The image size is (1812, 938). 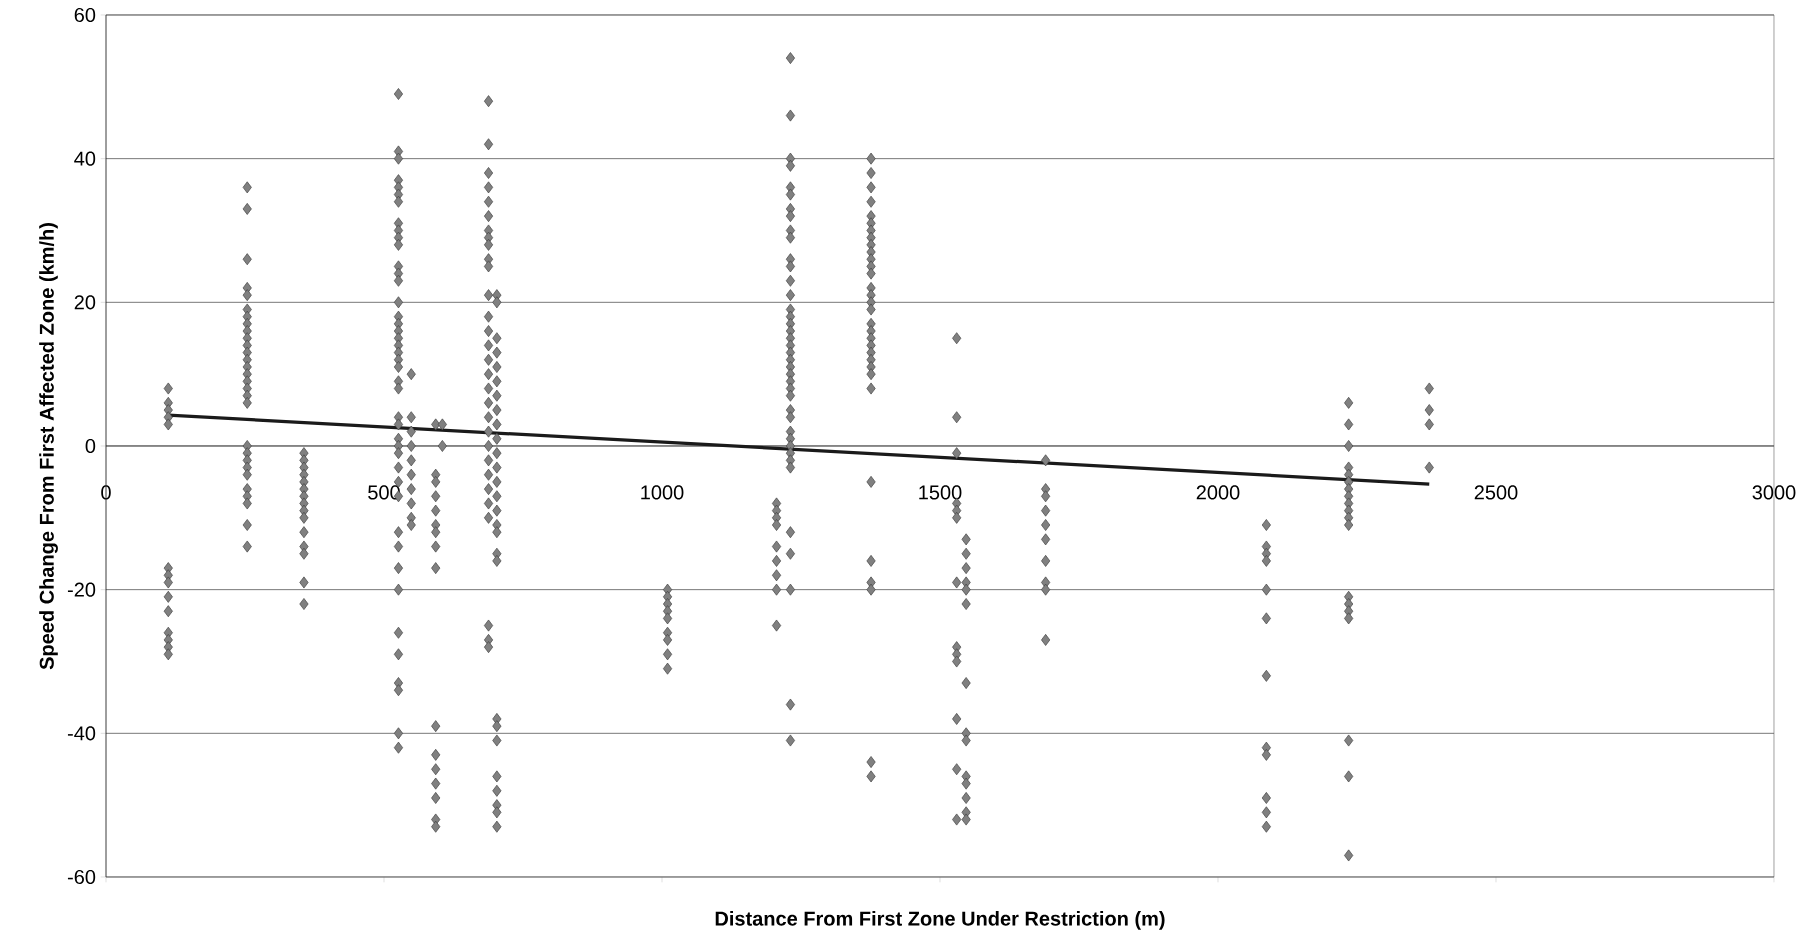 What do you see at coordinates (90, 446) in the screenshot?
I see `y-tick-label: 0` at bounding box center [90, 446].